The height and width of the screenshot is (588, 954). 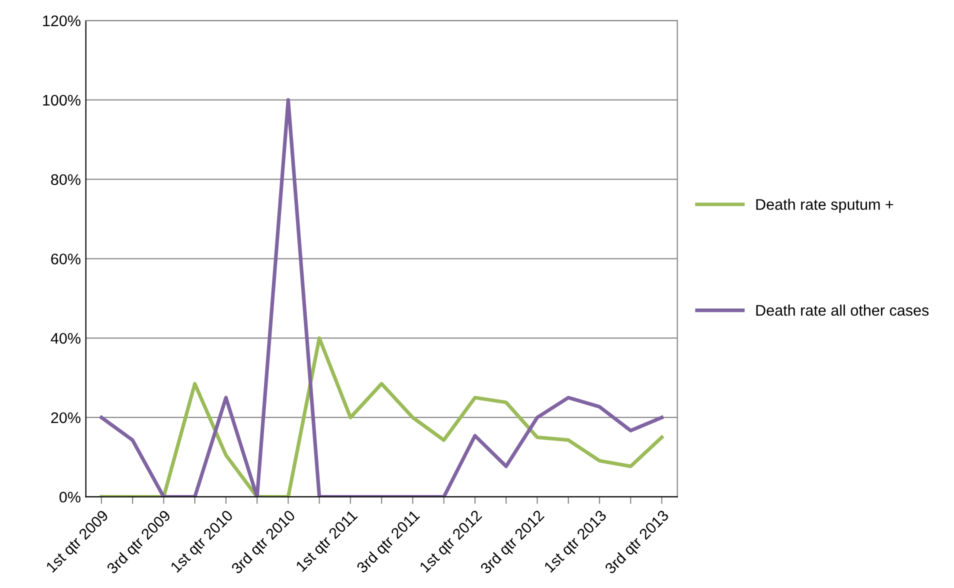 I want to click on y-tick-label: 20%, so click(x=65, y=418).